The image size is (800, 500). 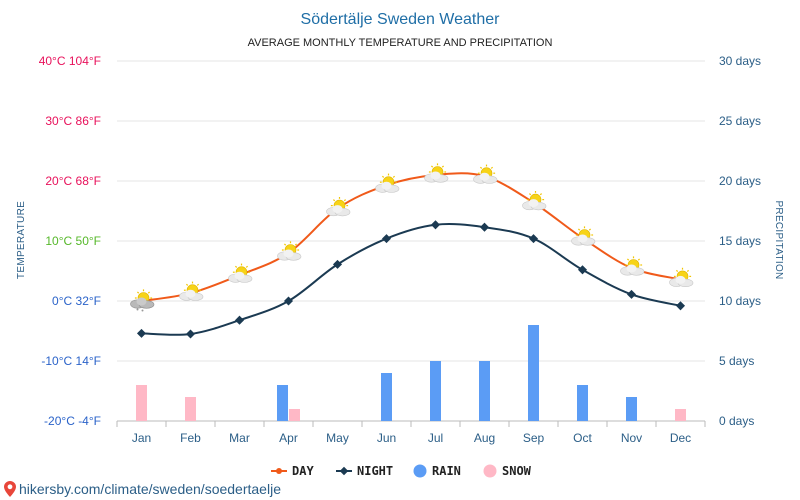 What do you see at coordinates (72, 421) in the screenshot?
I see `y-left-tick-label: -20°C -4°F` at bounding box center [72, 421].